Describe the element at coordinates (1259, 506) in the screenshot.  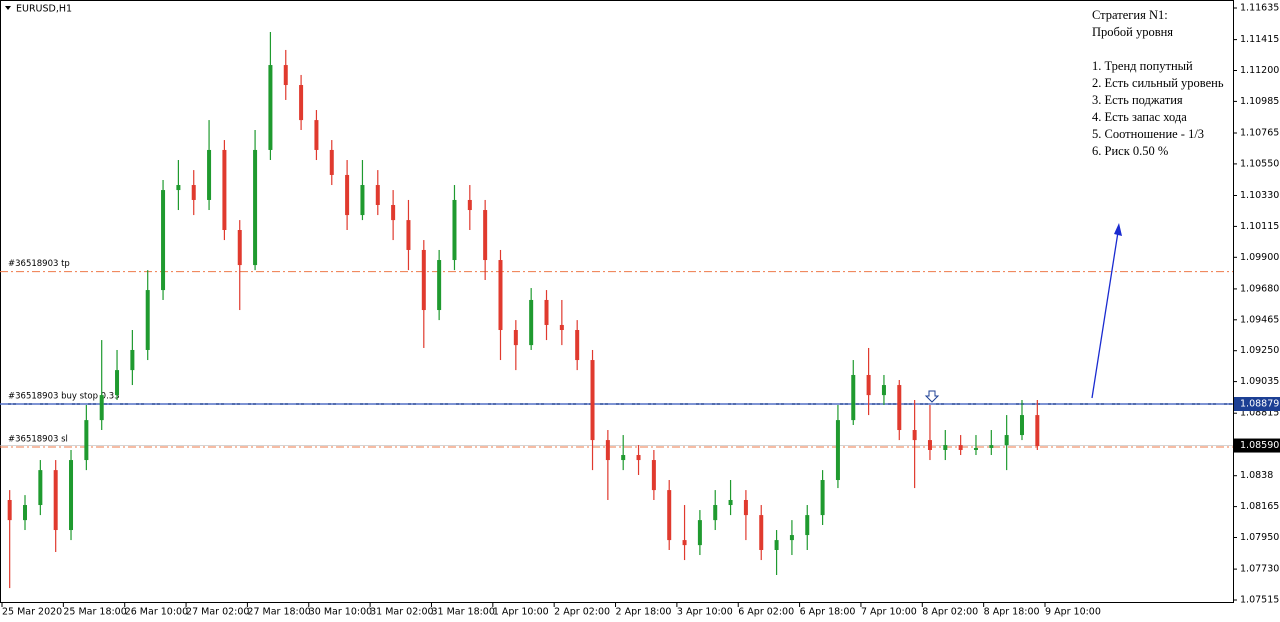
I see `y-tick-label: 1.08165` at that location.